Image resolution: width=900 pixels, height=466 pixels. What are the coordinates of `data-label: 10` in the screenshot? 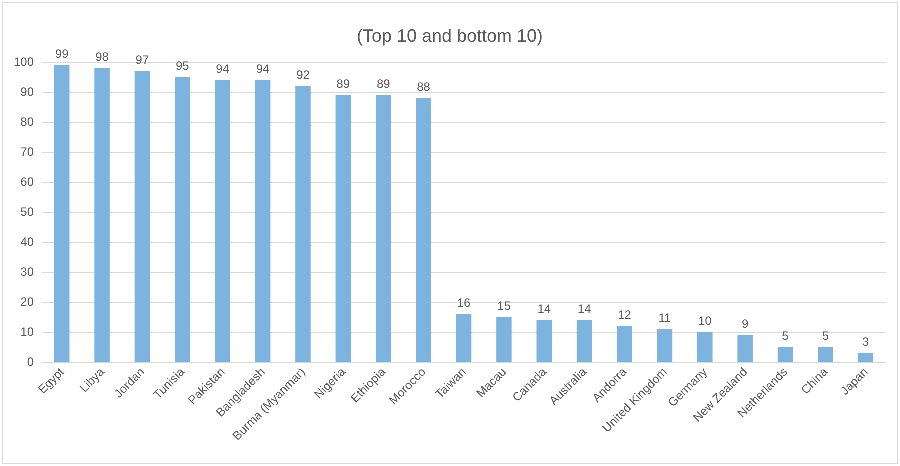 It's located at (705, 321).